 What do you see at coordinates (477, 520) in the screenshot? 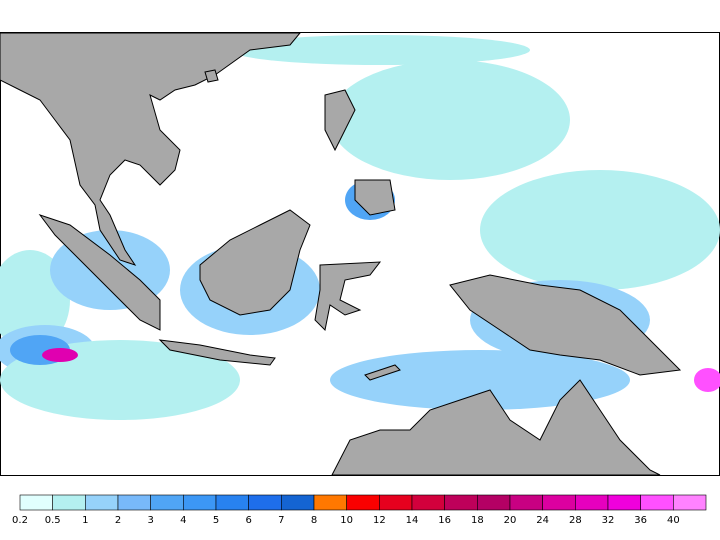
I see `colorbar-tick-label: 18` at bounding box center [477, 520].